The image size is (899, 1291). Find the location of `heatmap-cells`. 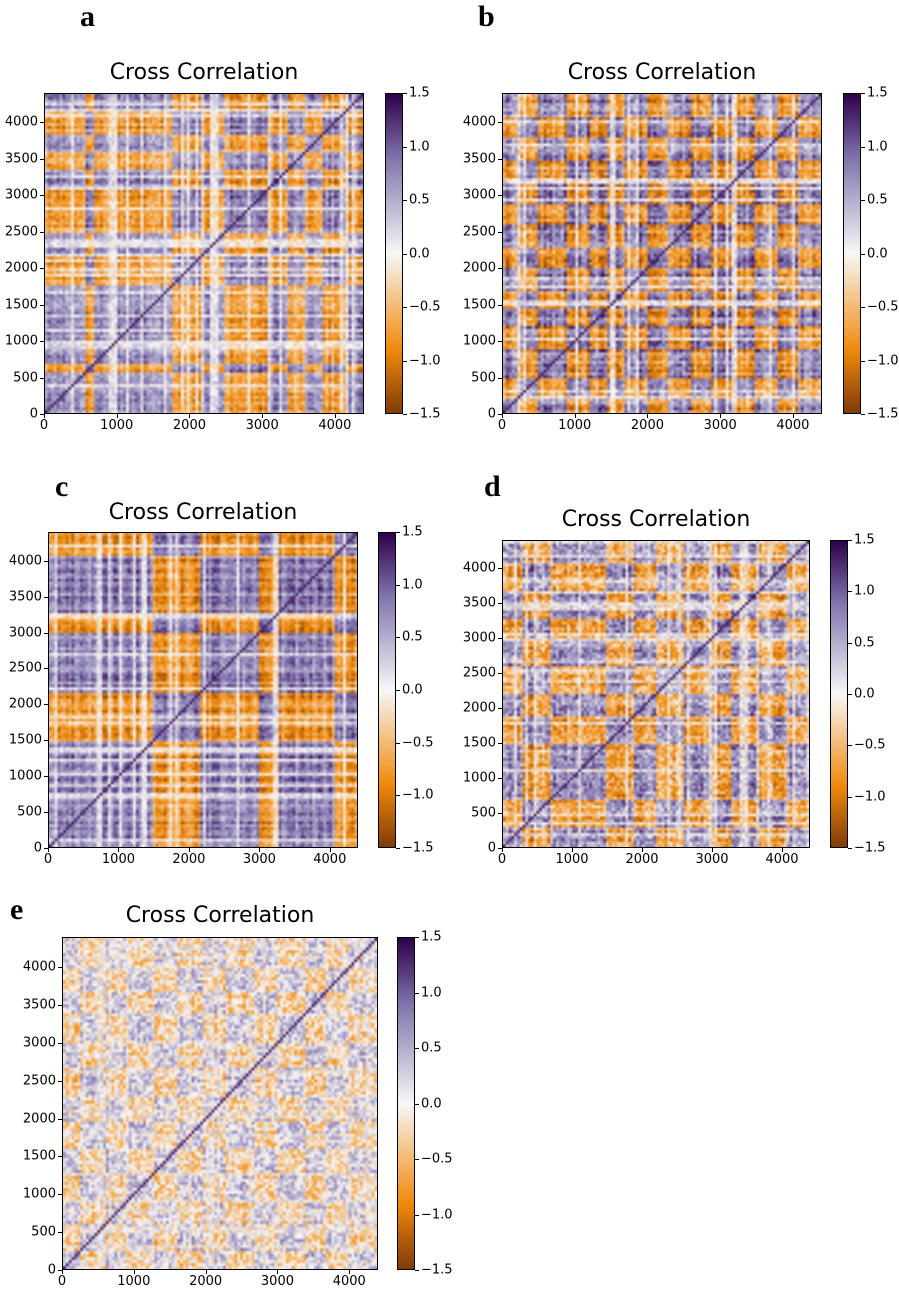

heatmap-cells is located at coordinates (662, 253).